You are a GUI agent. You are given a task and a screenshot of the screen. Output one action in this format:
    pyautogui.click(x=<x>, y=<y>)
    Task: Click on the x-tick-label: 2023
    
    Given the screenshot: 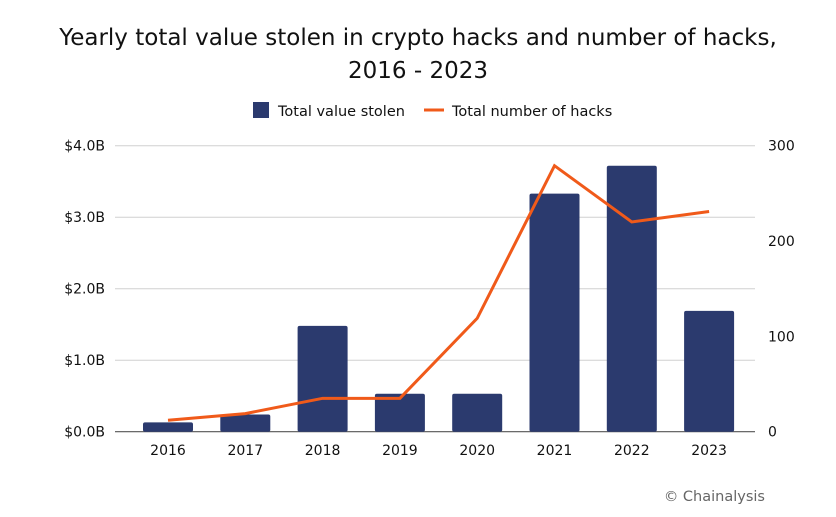 What is the action you would take?
    pyautogui.click(x=709, y=451)
    